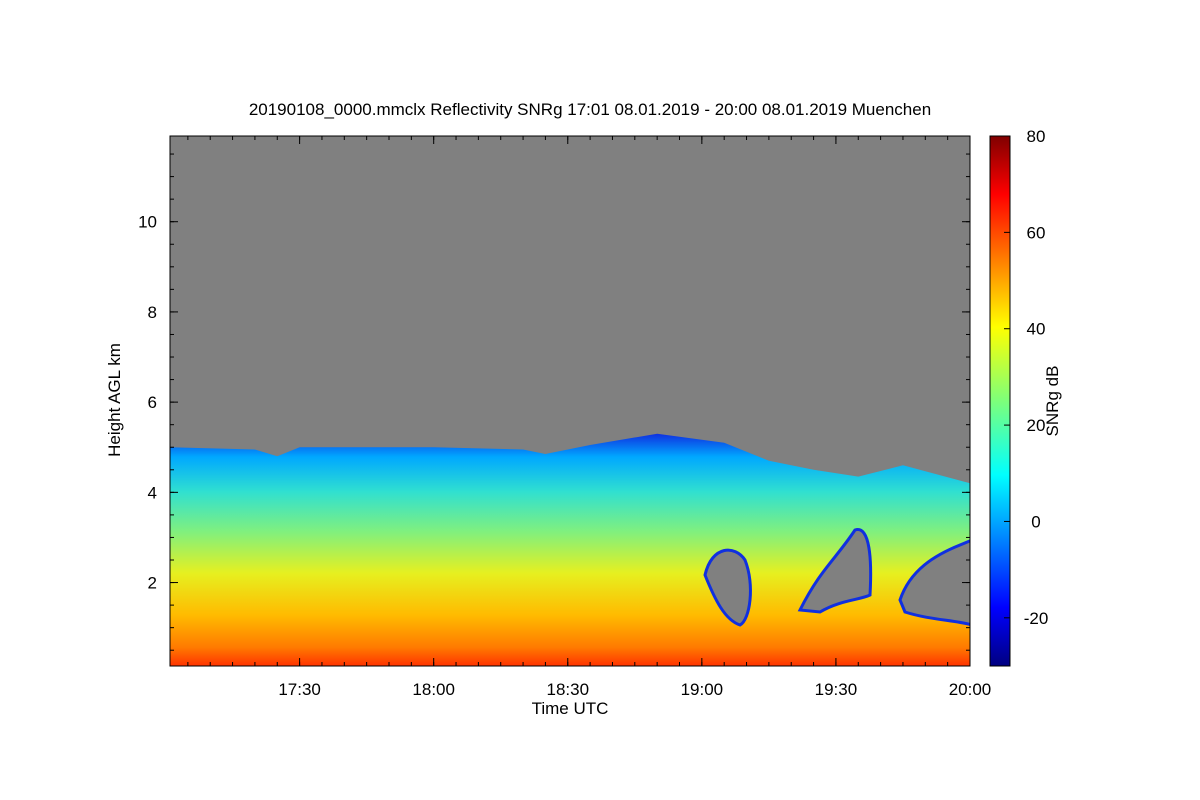 The height and width of the screenshot is (800, 1200). Describe the element at coordinates (567, 689) in the screenshot. I see `x-tick-label: 18:30` at that location.